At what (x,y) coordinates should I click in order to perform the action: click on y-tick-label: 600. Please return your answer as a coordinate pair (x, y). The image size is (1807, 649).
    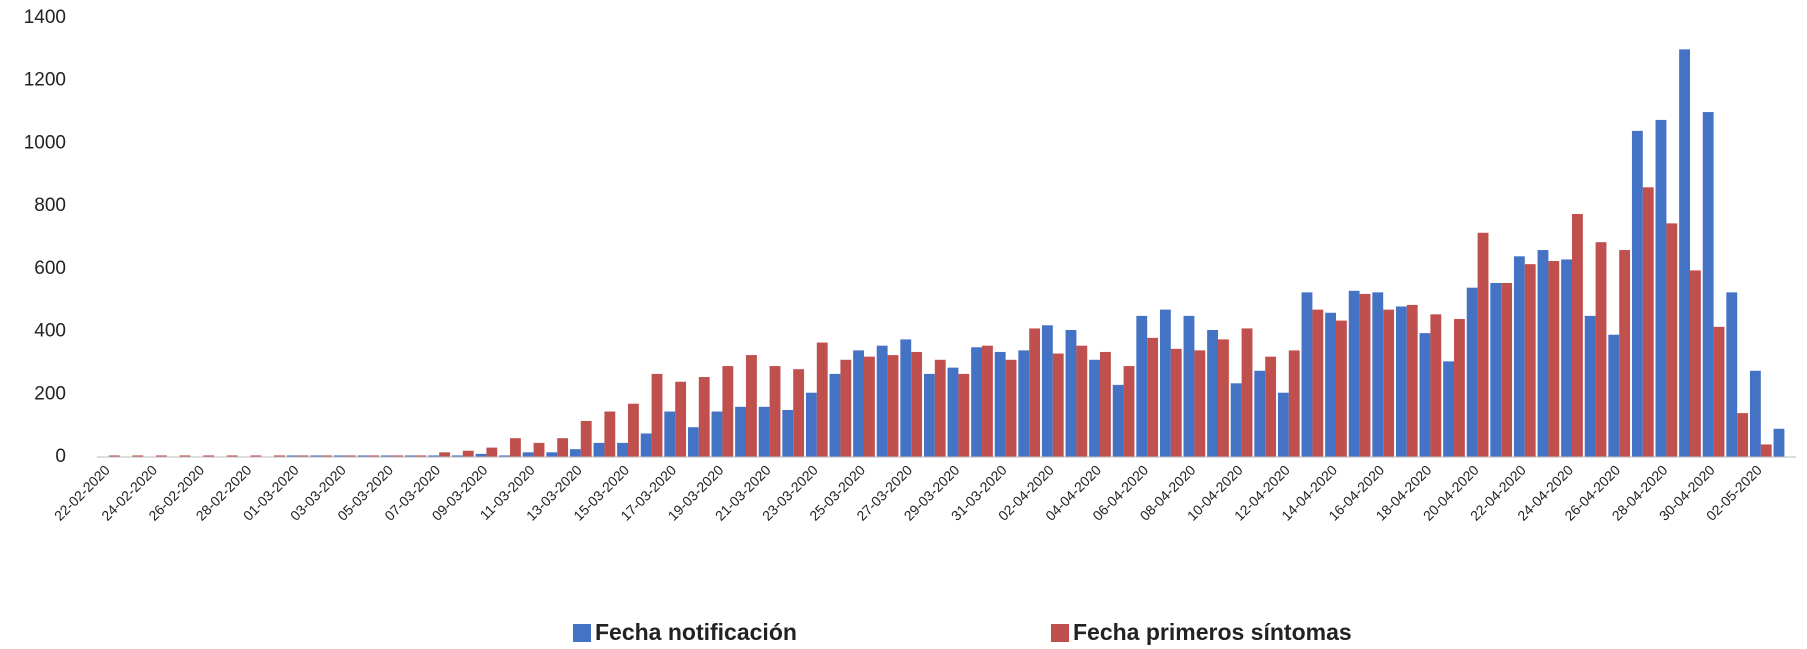
    Looking at the image, I should click on (50, 268).